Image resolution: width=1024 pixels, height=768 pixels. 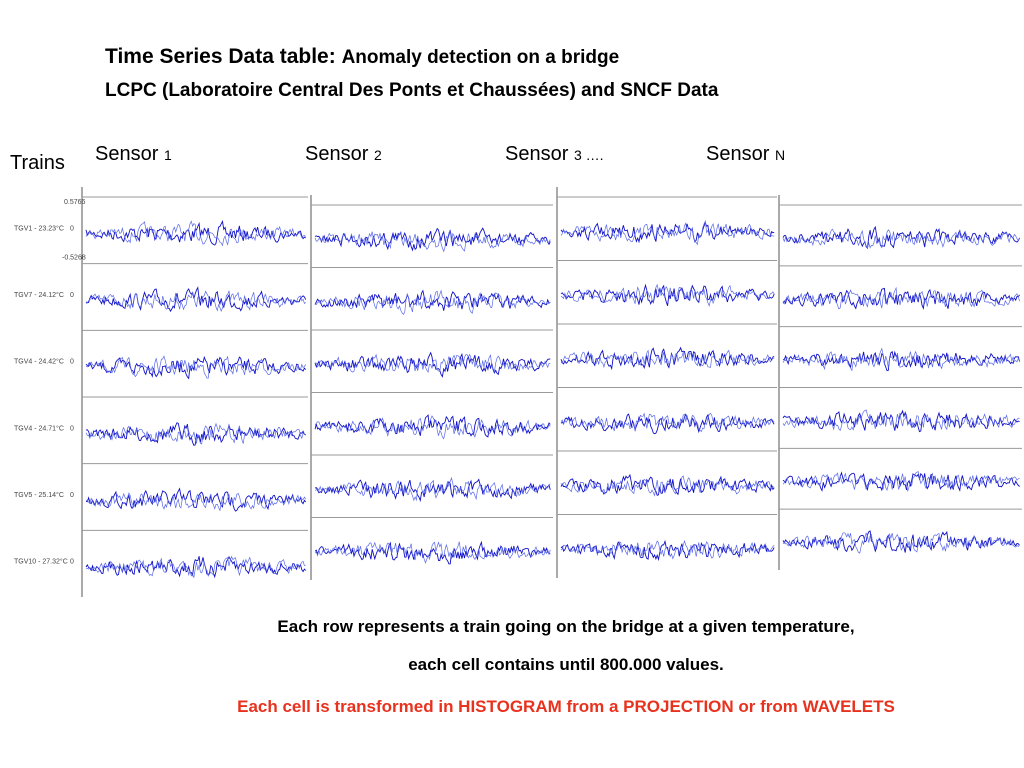 What do you see at coordinates (220, 56) in the screenshot?
I see `title: Time Series Data table:` at bounding box center [220, 56].